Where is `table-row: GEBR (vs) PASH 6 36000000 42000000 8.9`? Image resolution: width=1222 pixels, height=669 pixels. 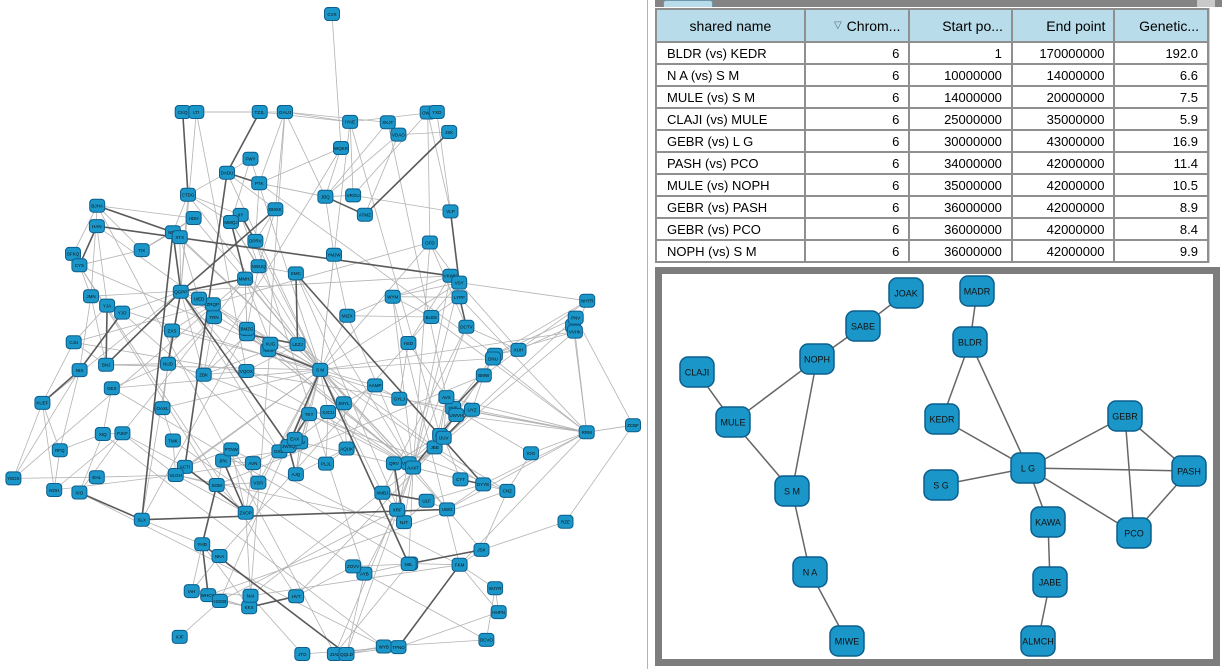
table-row: GEBR (vs) PASH 6 36000000 42000000 8.9 is located at coordinates (932, 207).